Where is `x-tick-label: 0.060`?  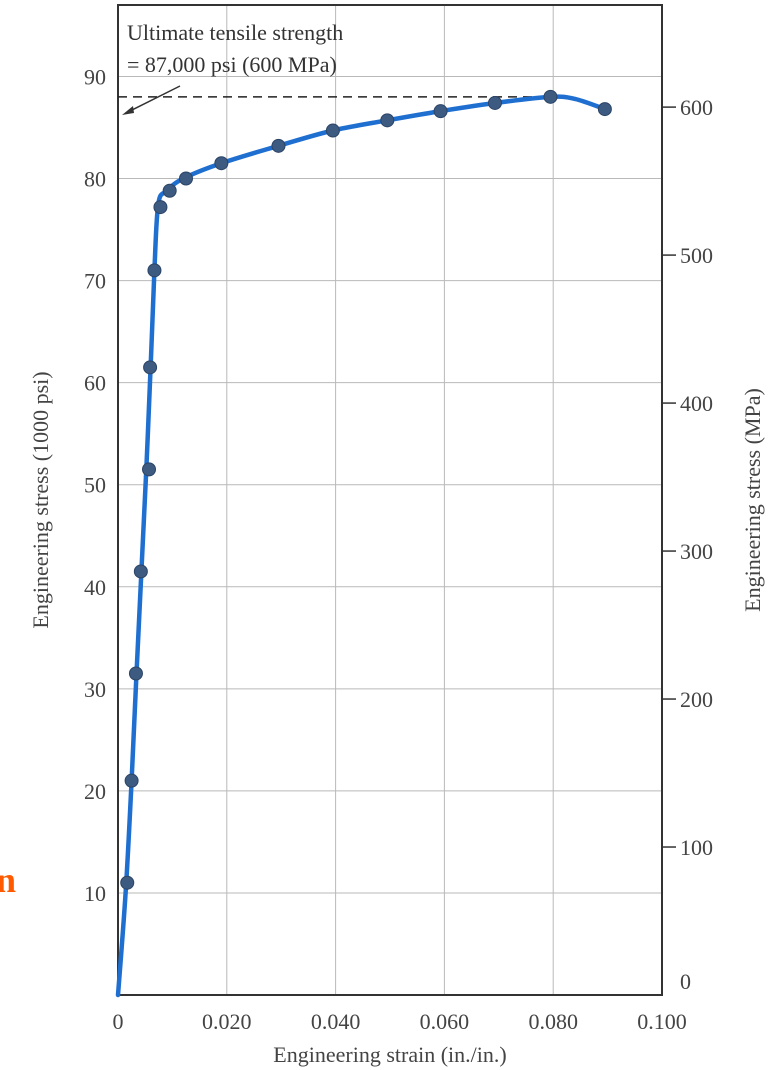
x-tick-label: 0.060 is located at coordinates (445, 1021).